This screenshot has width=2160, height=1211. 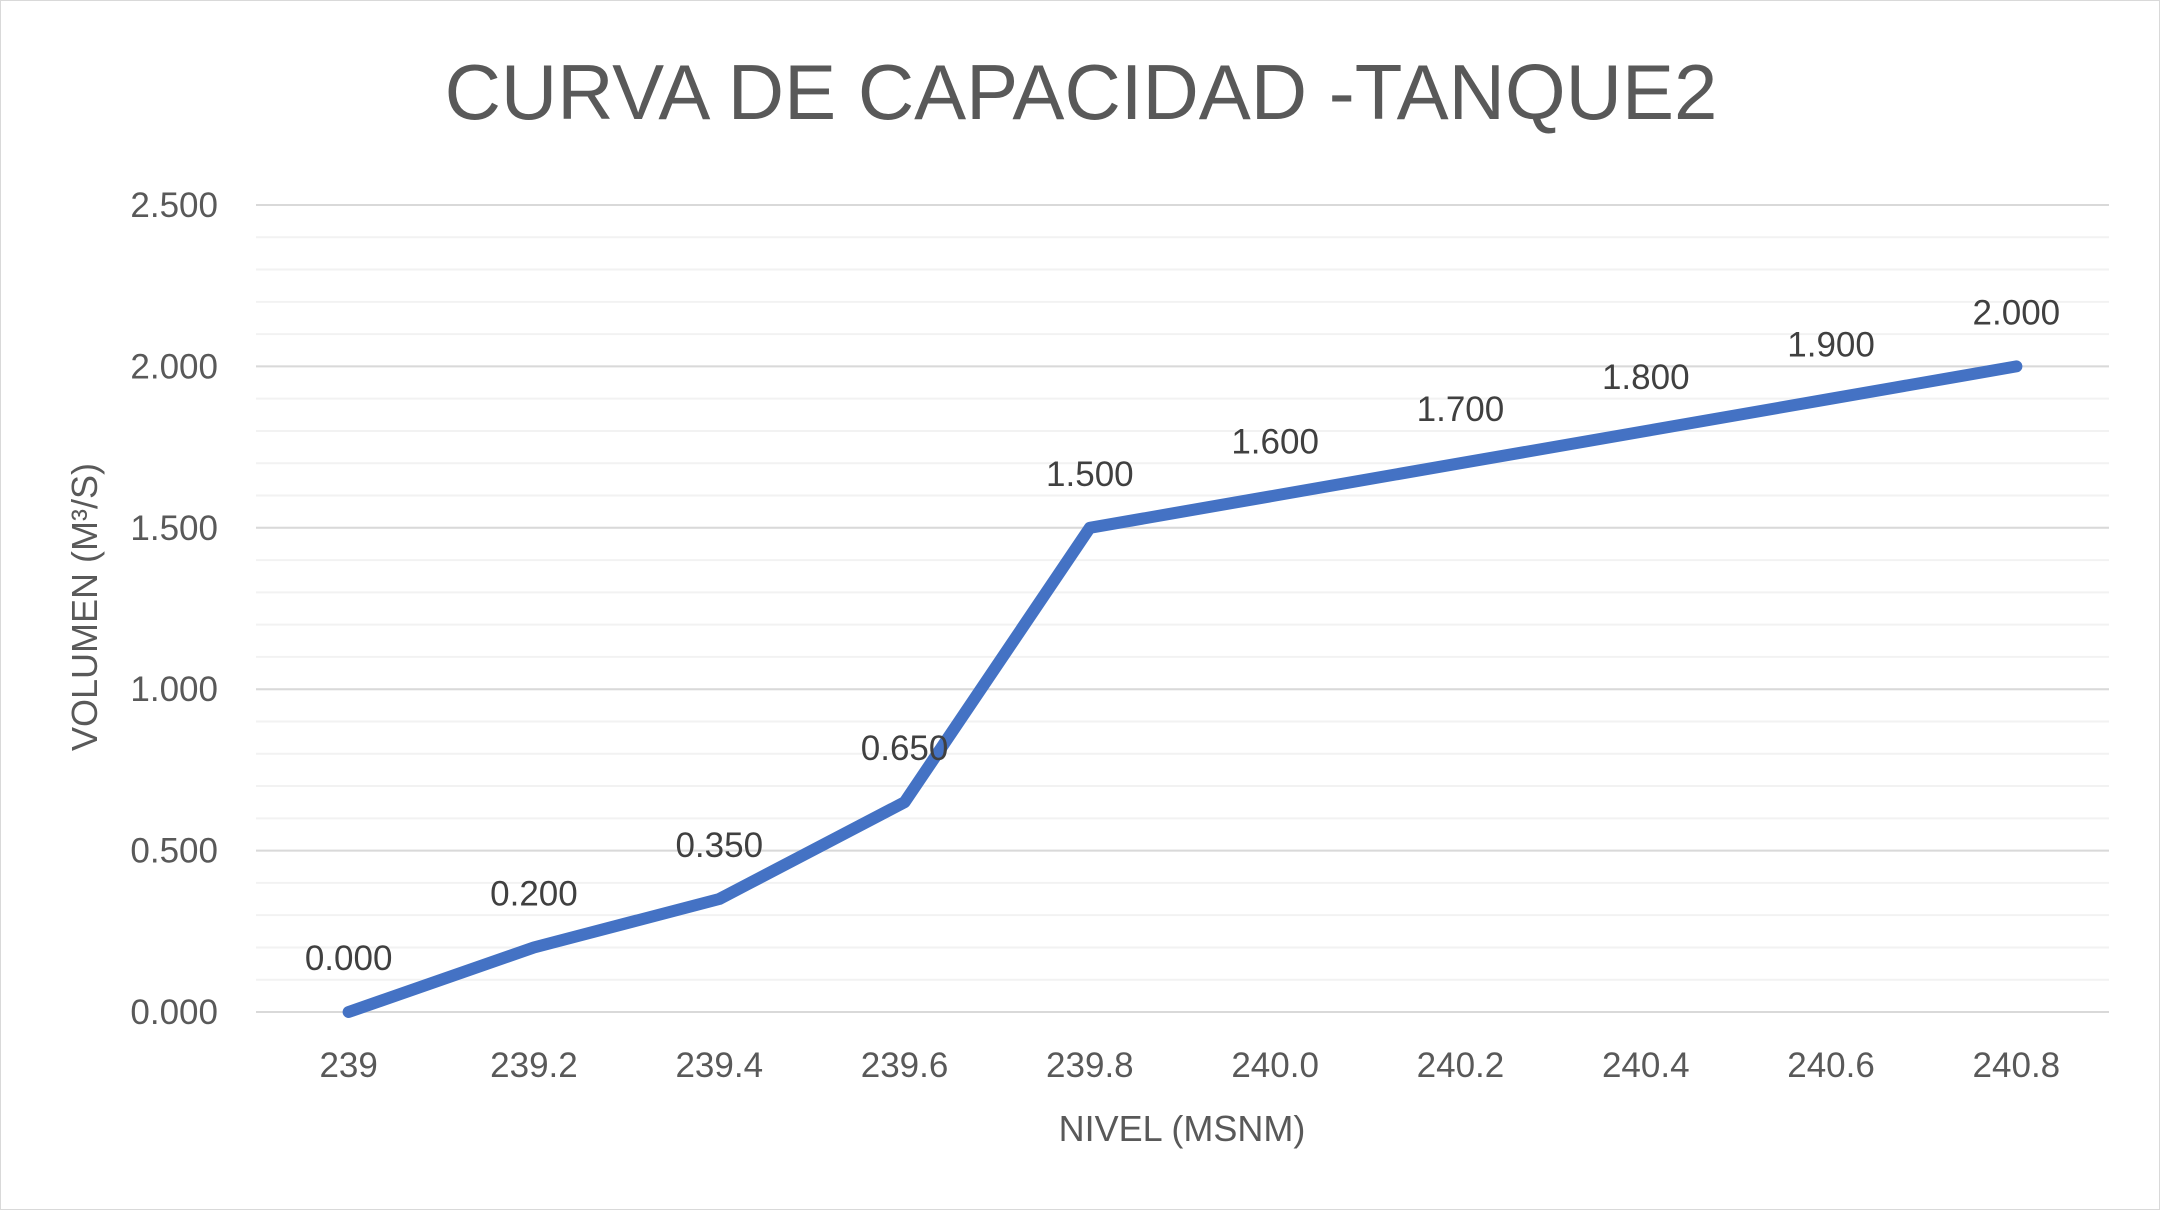 I want to click on data-label: 0.200, so click(x=534, y=893).